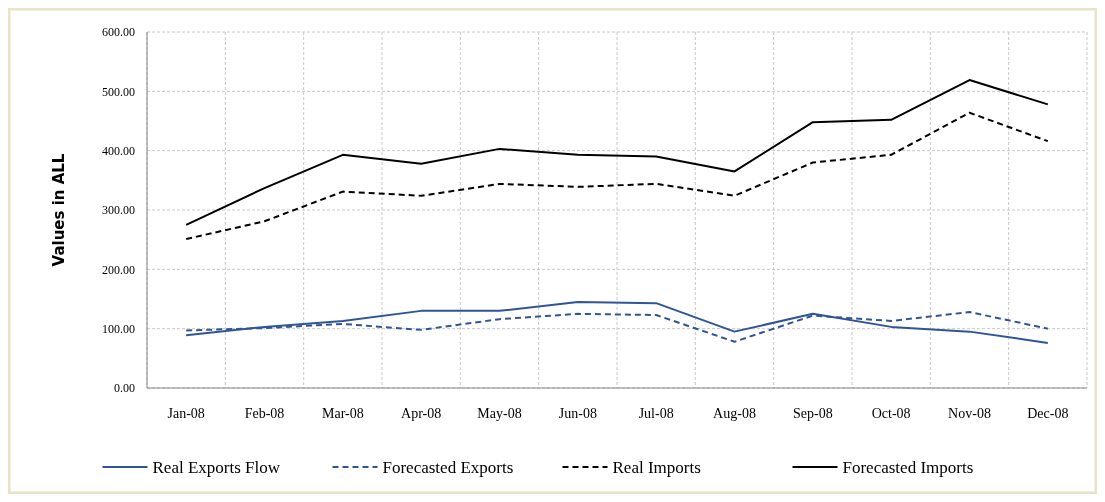  I want to click on x-tick-label: May-08, so click(499, 413).